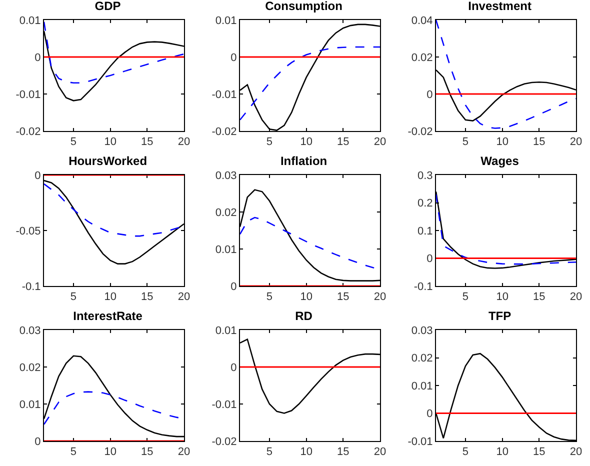 This screenshot has height=466, width=590. Describe the element at coordinates (107, 6) in the screenshot. I see `chart-title: GDP` at that location.